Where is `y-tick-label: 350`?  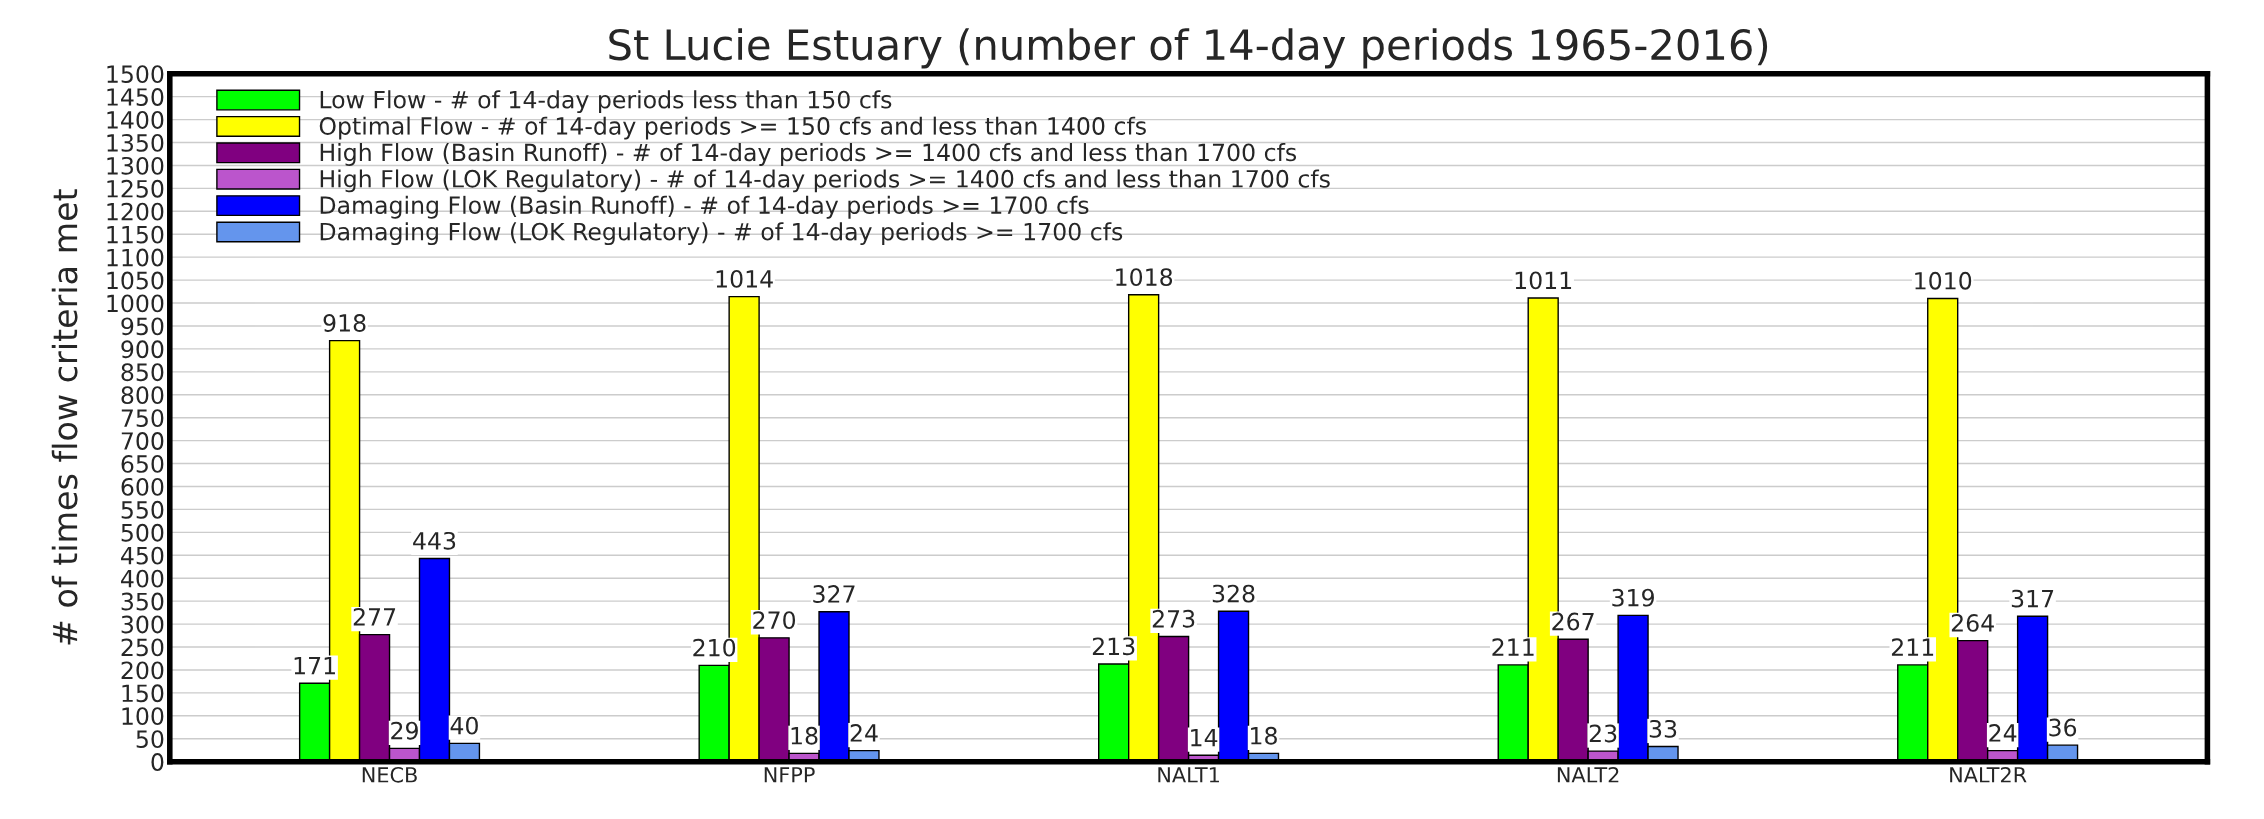
y-tick-label: 350 is located at coordinates (142, 601).